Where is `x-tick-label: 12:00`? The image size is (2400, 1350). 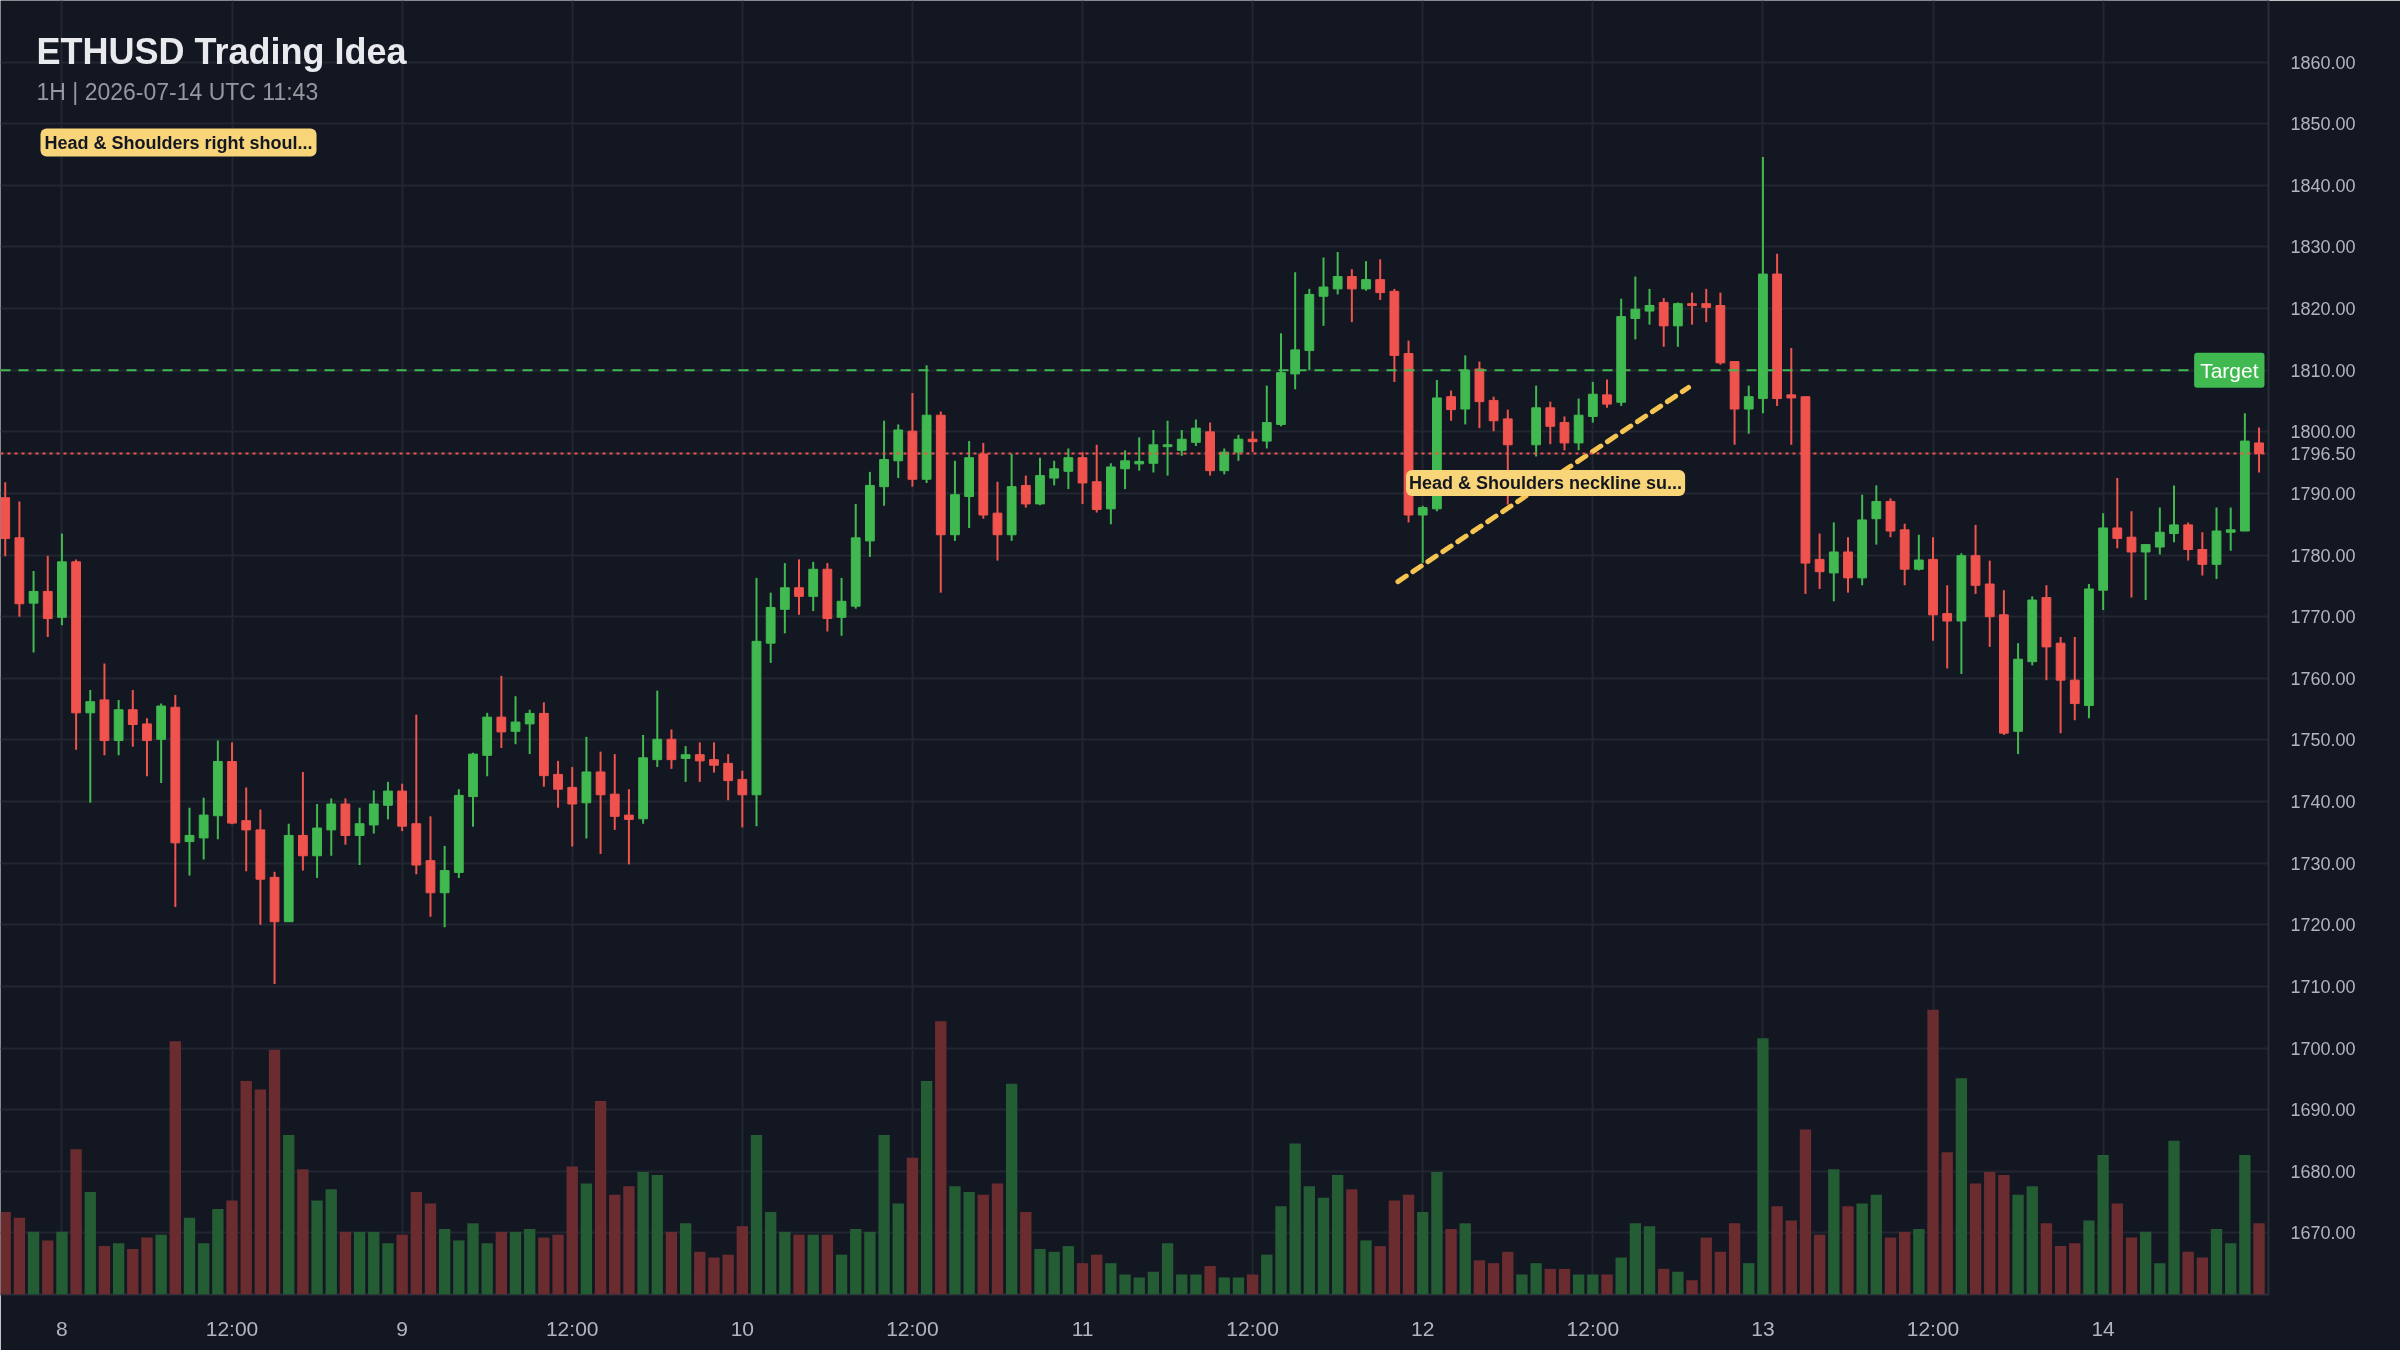 x-tick-label: 12:00 is located at coordinates (1933, 1328).